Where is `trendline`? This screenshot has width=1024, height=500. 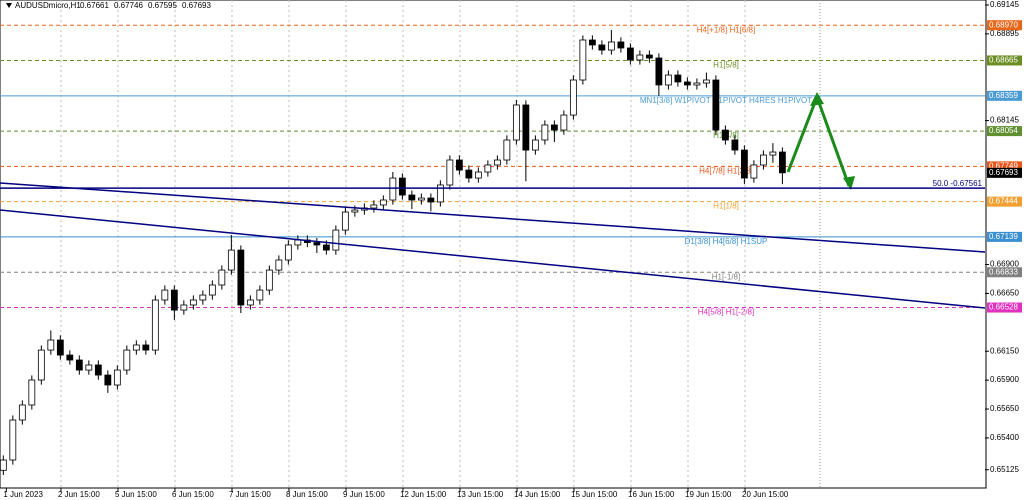 trendline is located at coordinates (493, 217).